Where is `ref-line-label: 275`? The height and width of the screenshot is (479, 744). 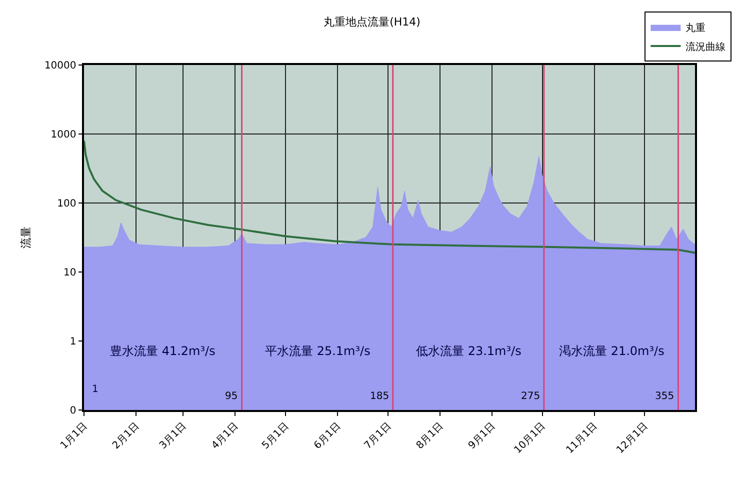
ref-line-label: 275 is located at coordinates (530, 396).